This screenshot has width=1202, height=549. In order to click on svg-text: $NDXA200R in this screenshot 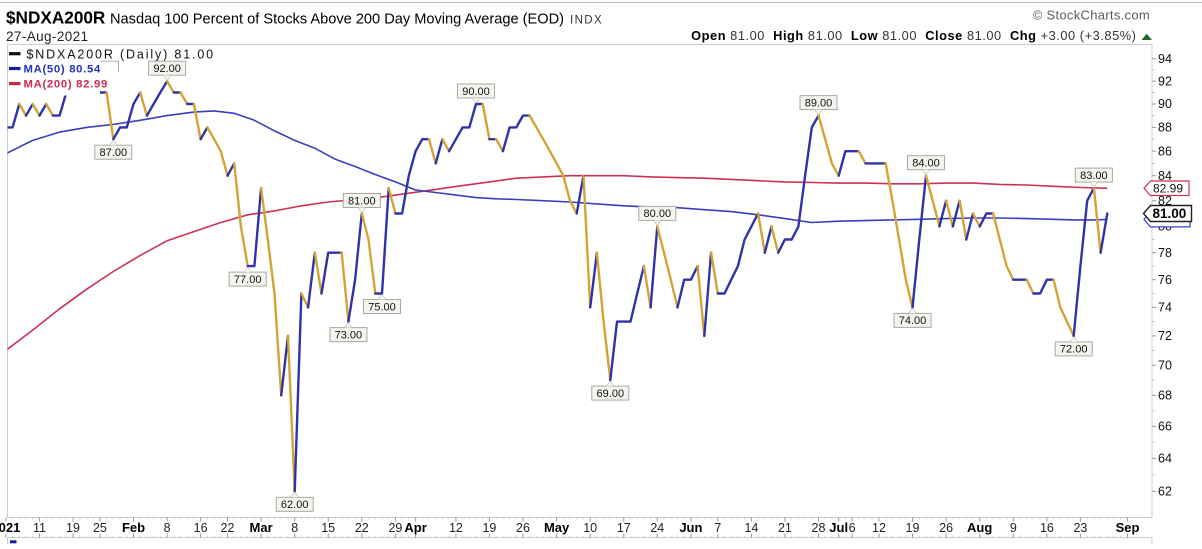, I will do `click(56, 18)`.